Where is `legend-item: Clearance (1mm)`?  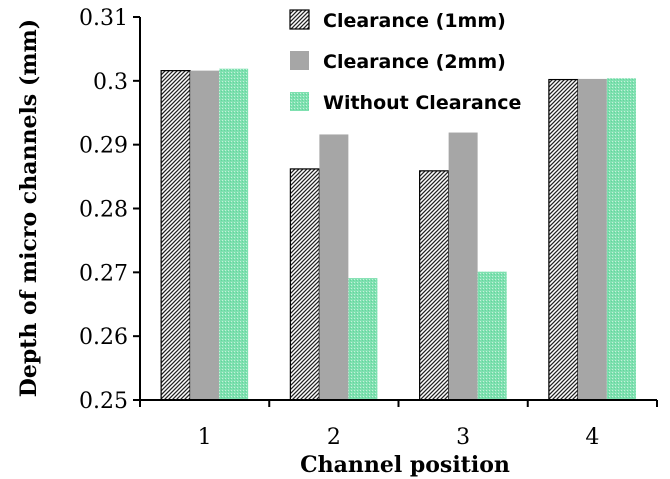 legend-item: Clearance (1mm) is located at coordinates (397, 20).